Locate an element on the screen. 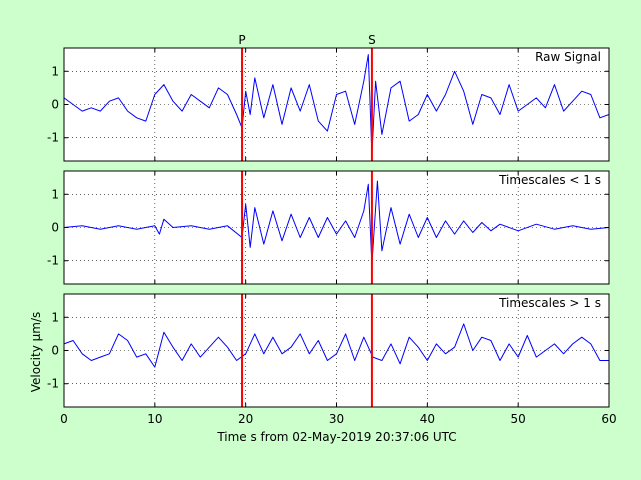  x-tick-label: 50 is located at coordinates (518, 419).